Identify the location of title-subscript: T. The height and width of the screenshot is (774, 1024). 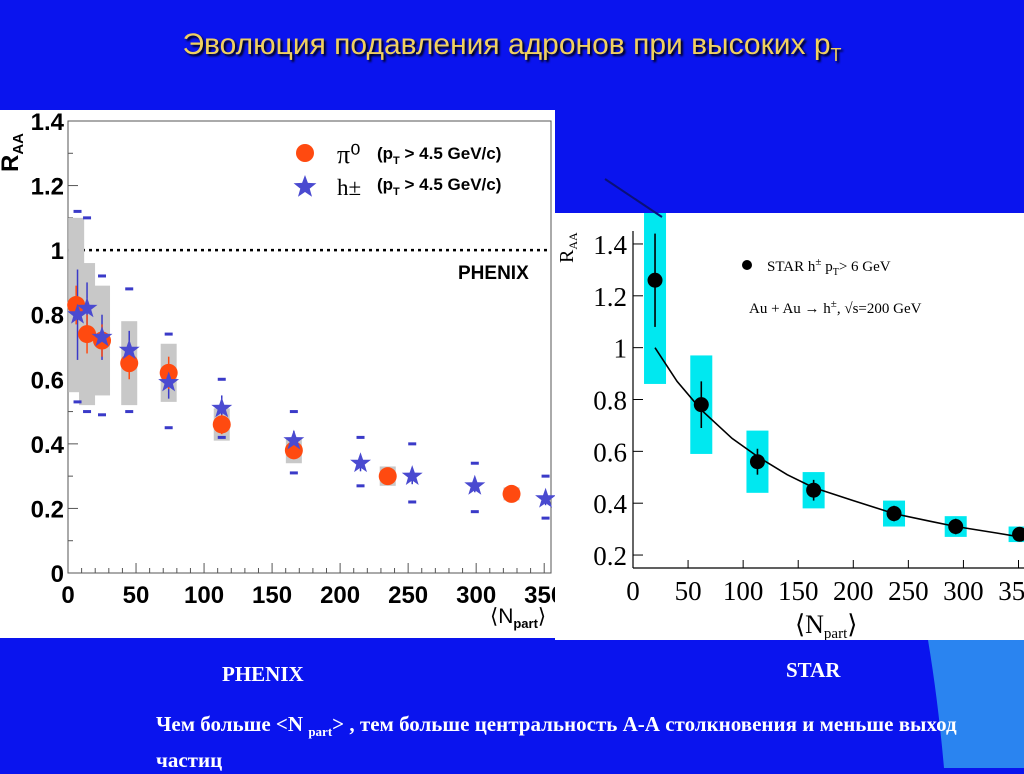
(836, 55).